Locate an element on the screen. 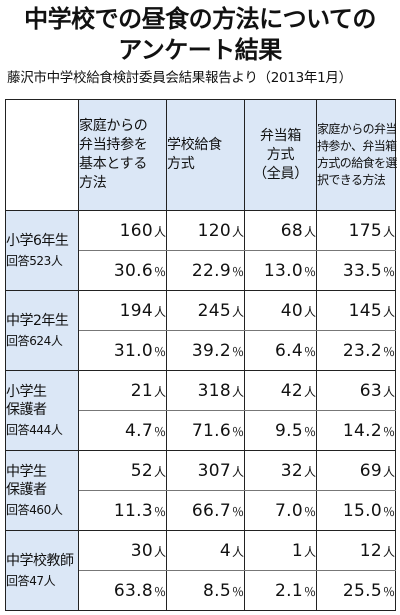 The height and width of the screenshot is (615, 400). title-line-2: アンケート結果 is located at coordinates (200, 50).